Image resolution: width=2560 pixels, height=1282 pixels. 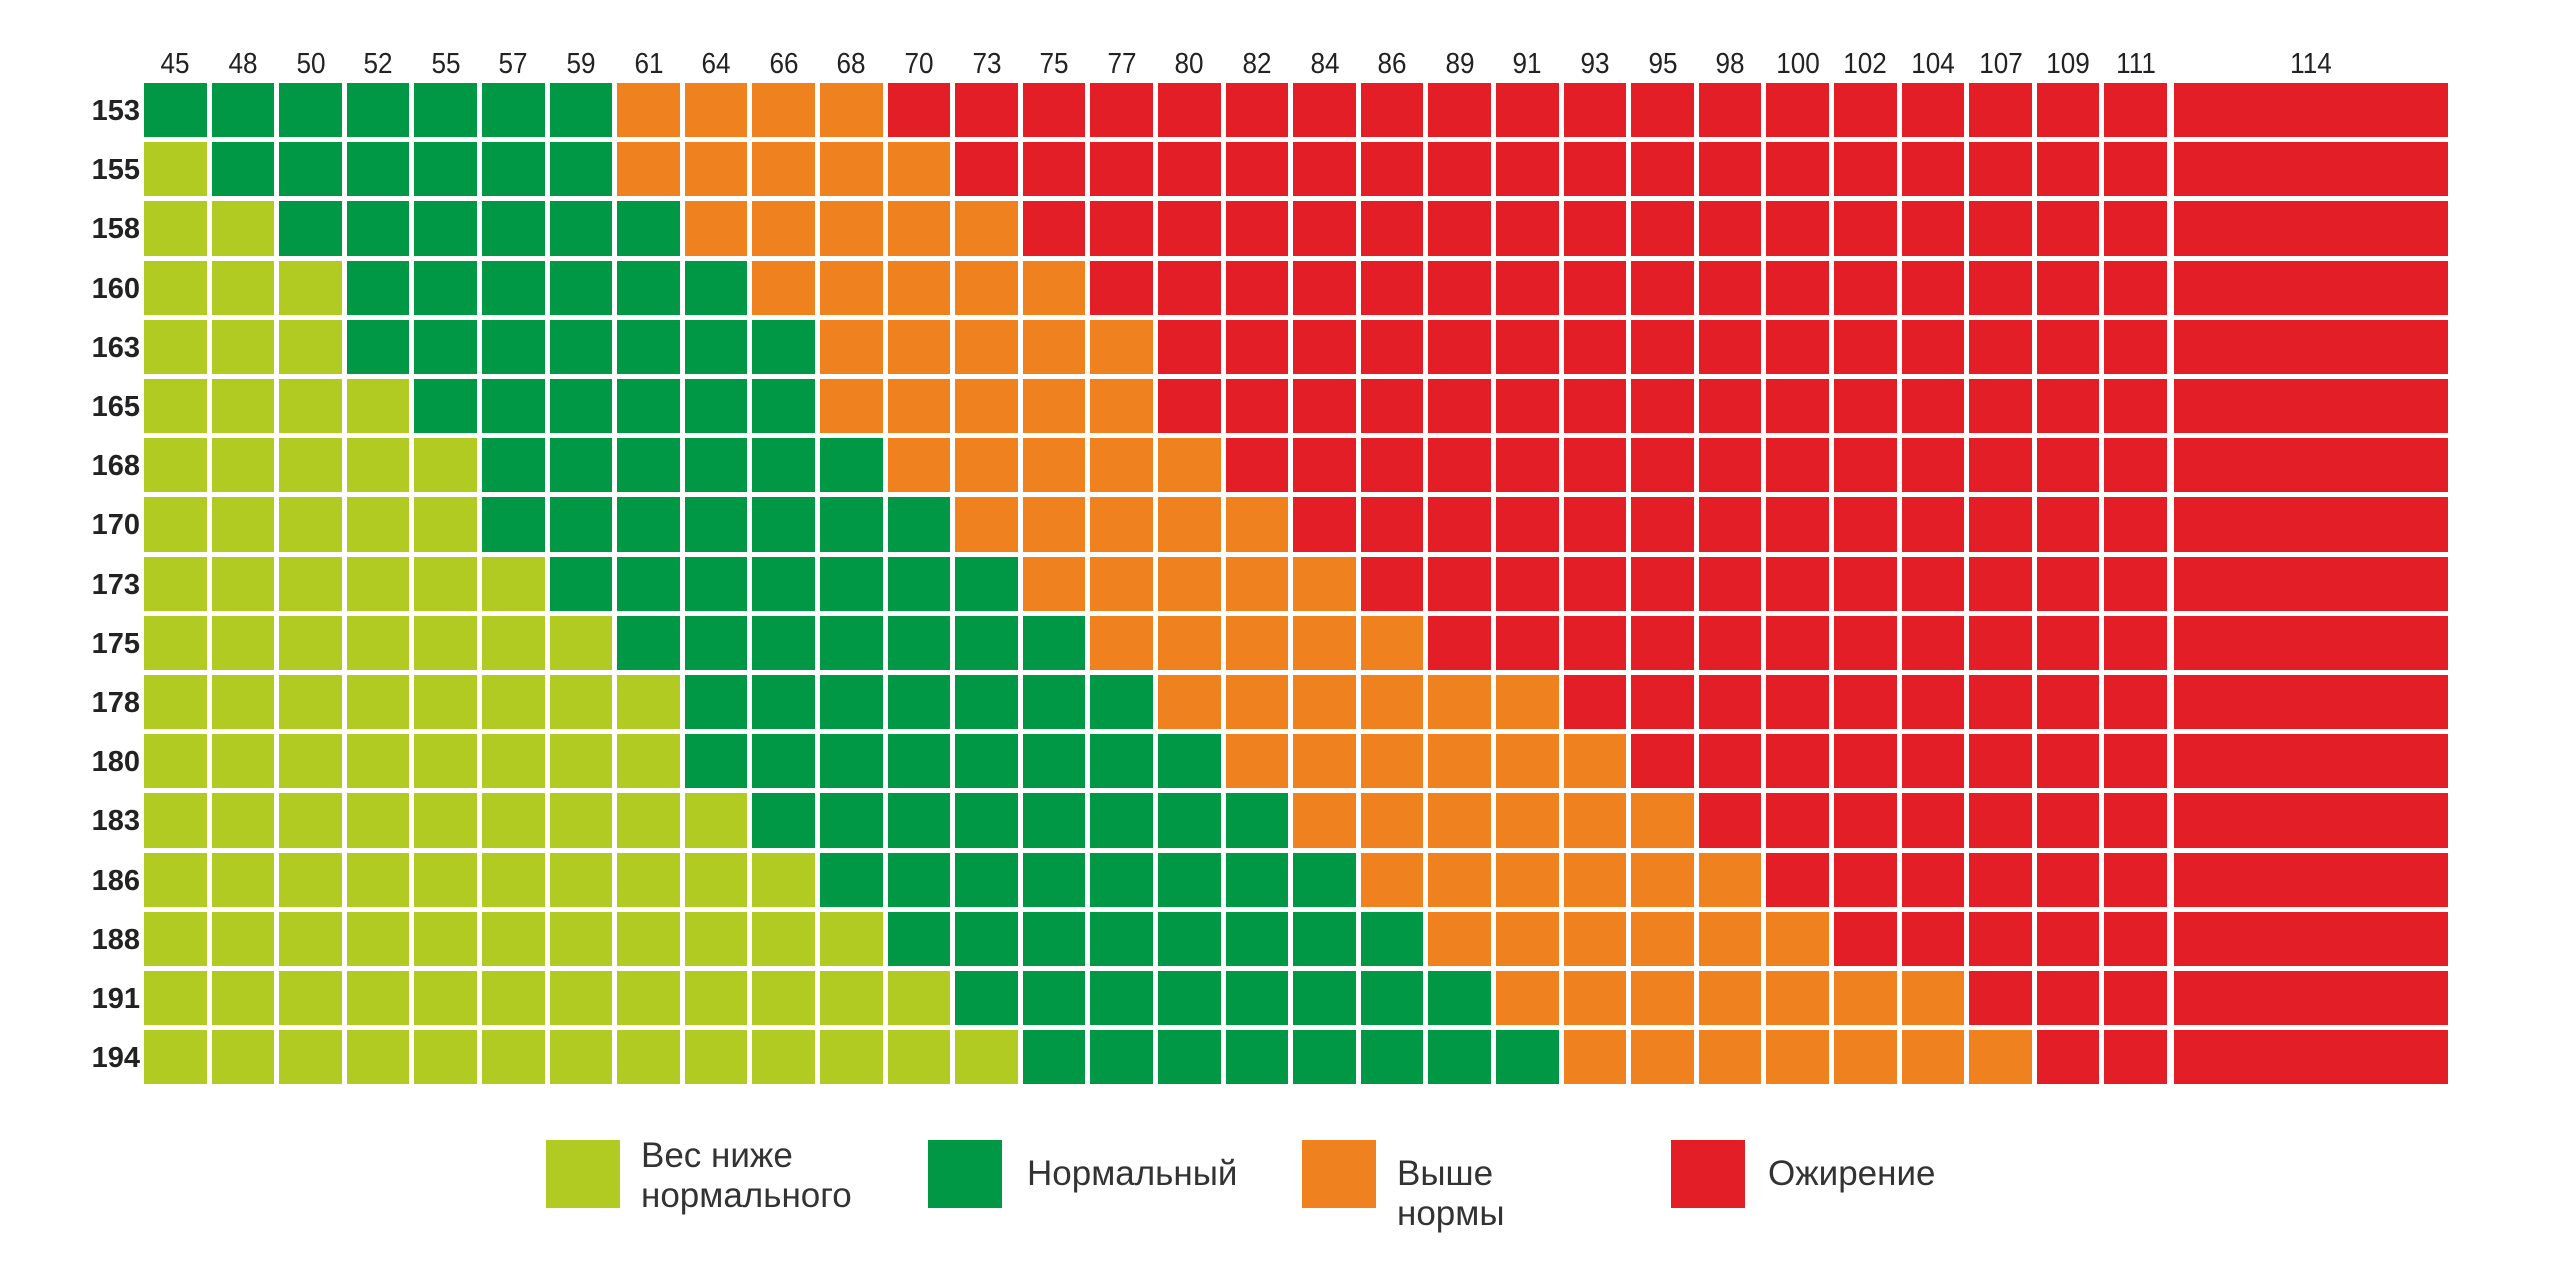 What do you see at coordinates (115, 1058) in the screenshot?
I see `y-tick-label: 194` at bounding box center [115, 1058].